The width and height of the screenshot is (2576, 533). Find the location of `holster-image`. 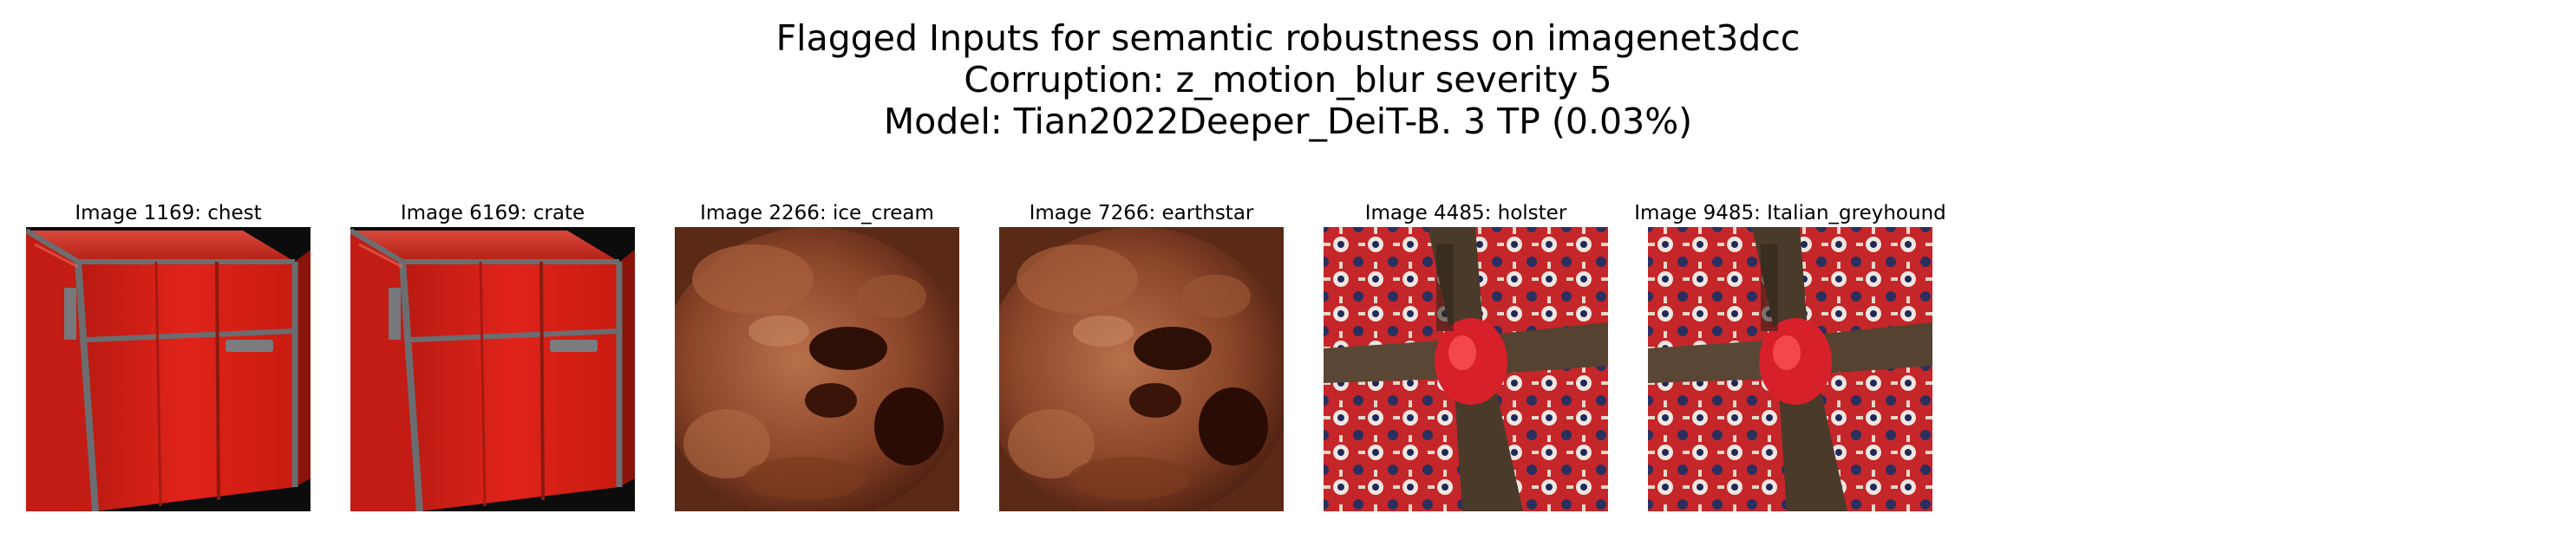

holster-image is located at coordinates (1466, 369).